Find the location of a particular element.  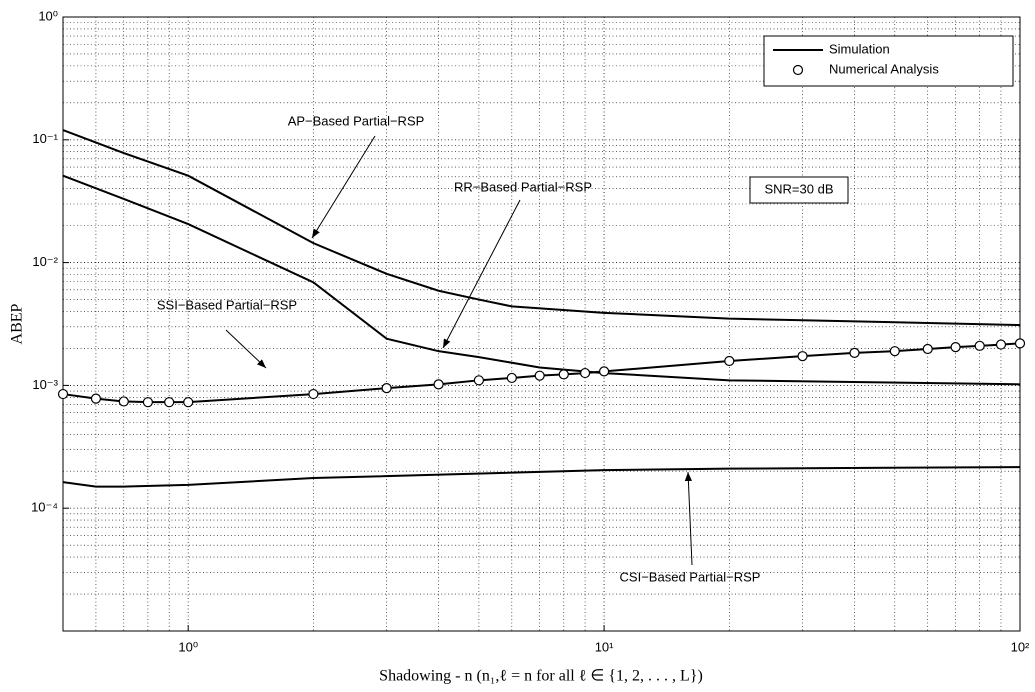

x-tick-label: 10¹ is located at coordinates (604, 646).